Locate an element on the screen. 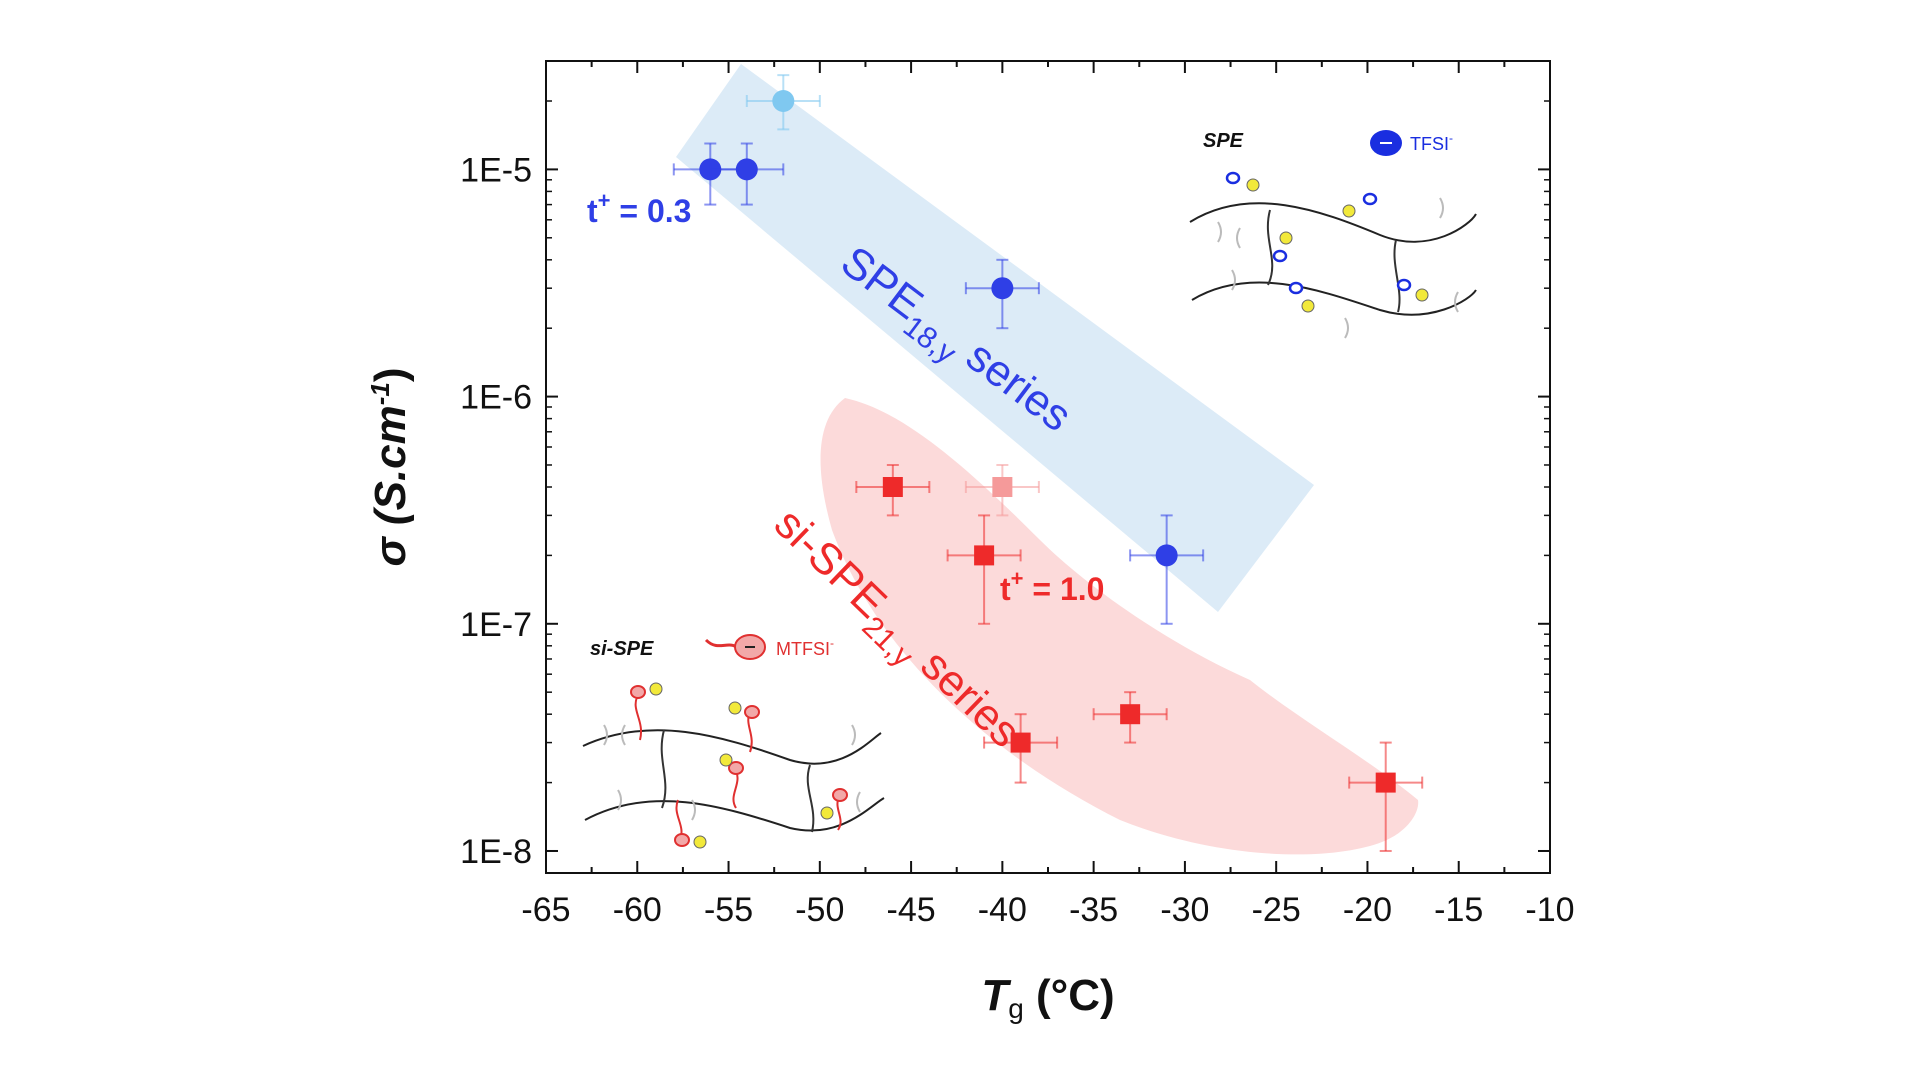 The height and width of the screenshot is (1072, 1920). x-tick-label: -35 is located at coordinates (1093, 910).